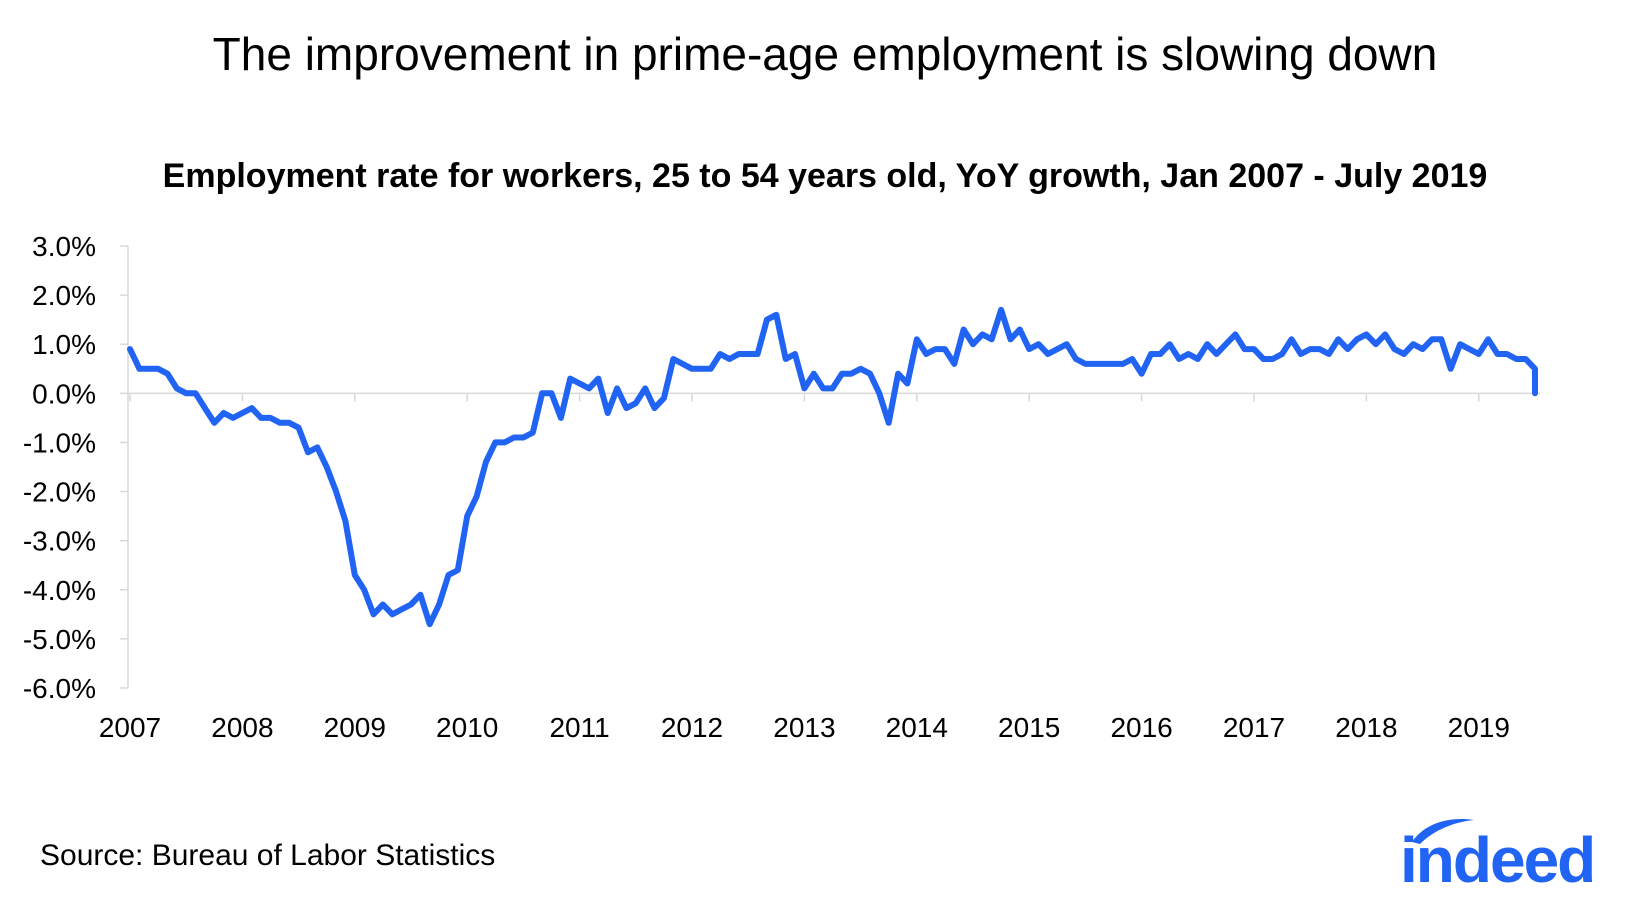  What do you see at coordinates (1366, 727) in the screenshot?
I see `x-tick-label: 2018` at bounding box center [1366, 727].